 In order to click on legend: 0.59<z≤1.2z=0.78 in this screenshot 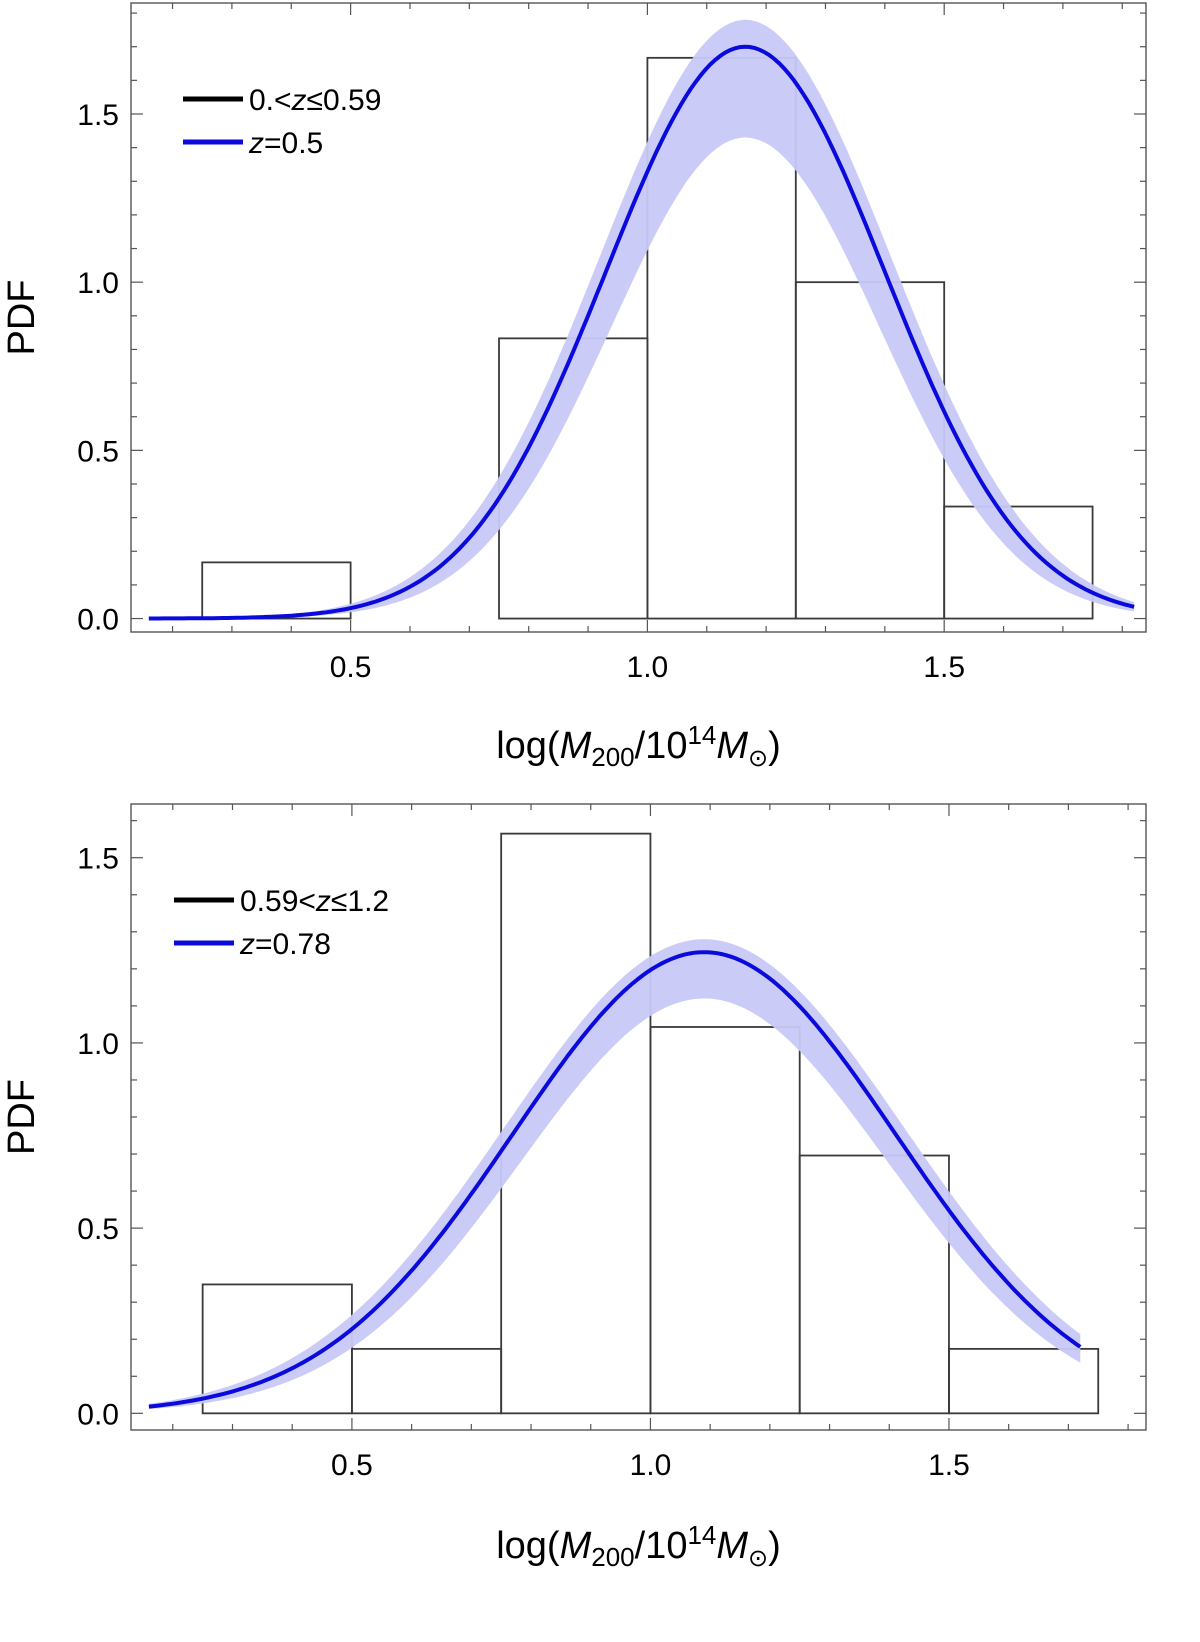, I will do `click(281, 923)`.